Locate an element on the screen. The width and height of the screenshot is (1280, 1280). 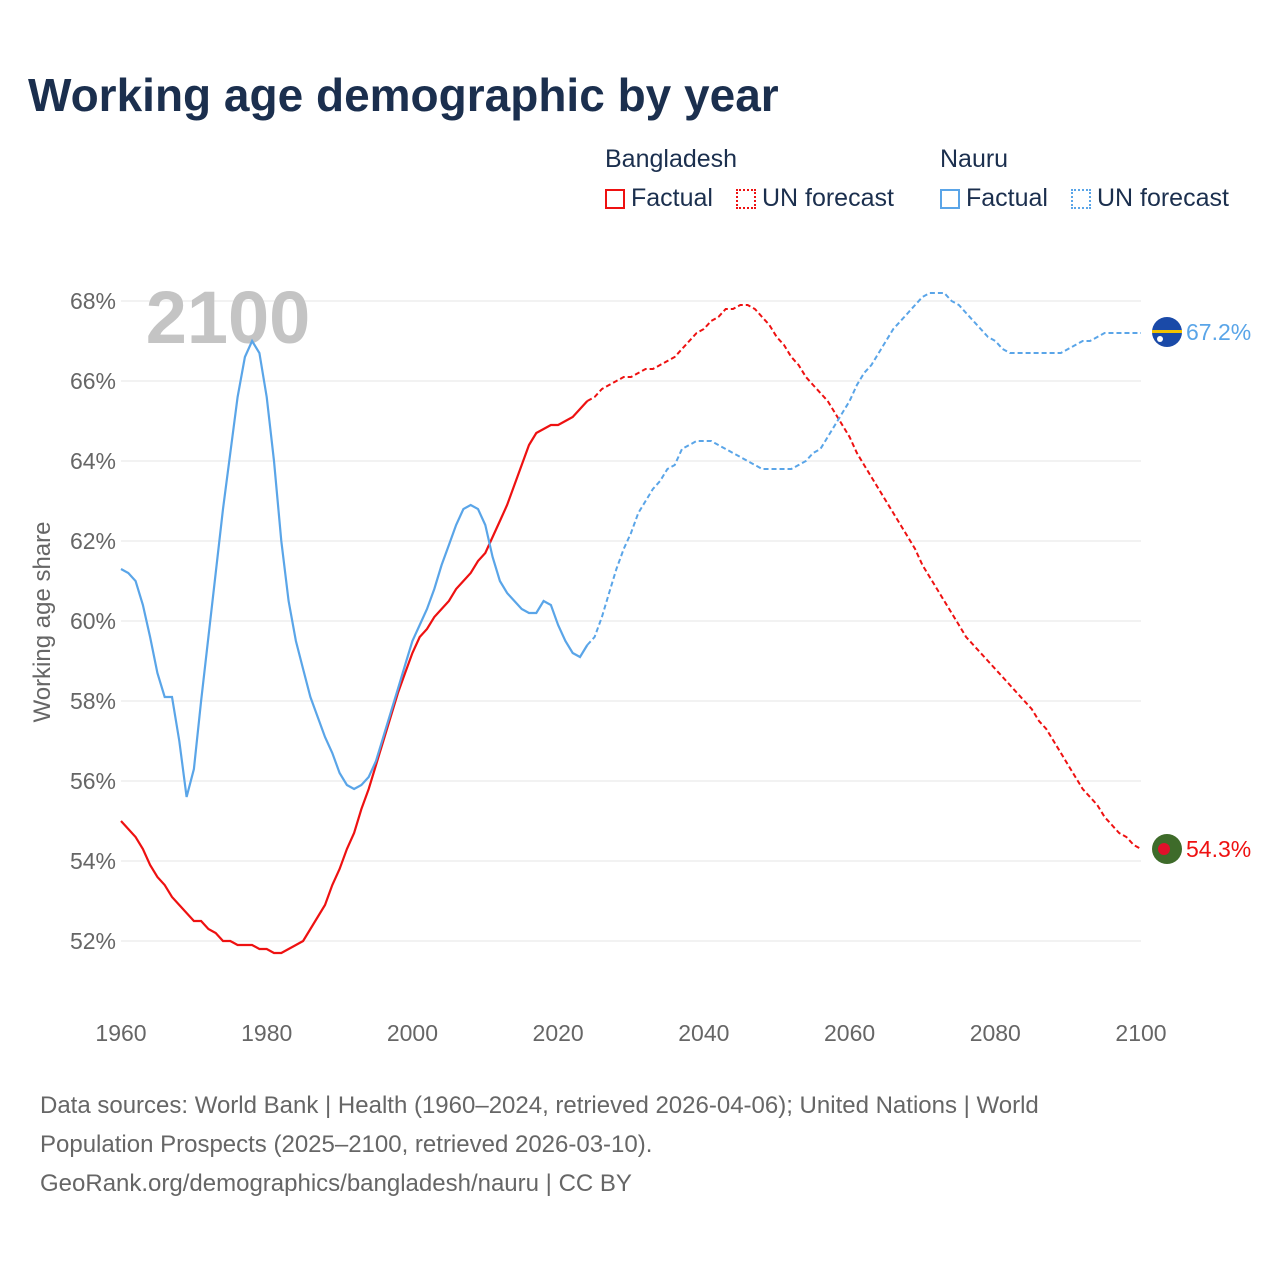
legend-item-bangladesh-forecast: UN forecast is located at coordinates (814, 198).